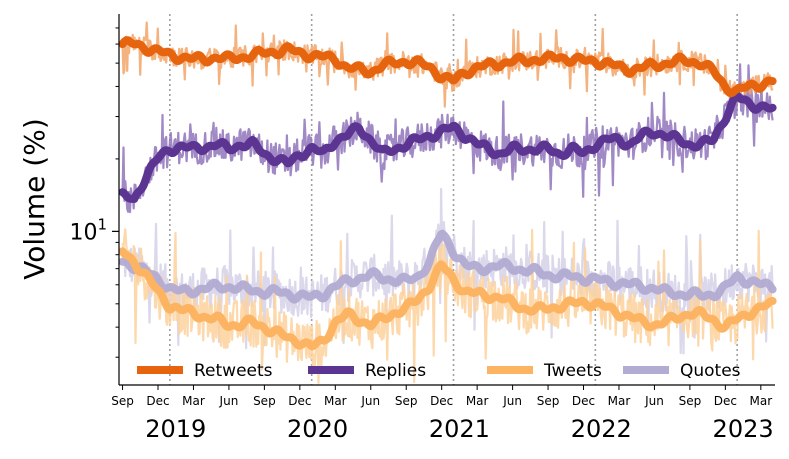 The height and width of the screenshot is (459, 789). Describe the element at coordinates (34, 199) in the screenshot. I see `y-axis-label: Volume (%)` at that location.